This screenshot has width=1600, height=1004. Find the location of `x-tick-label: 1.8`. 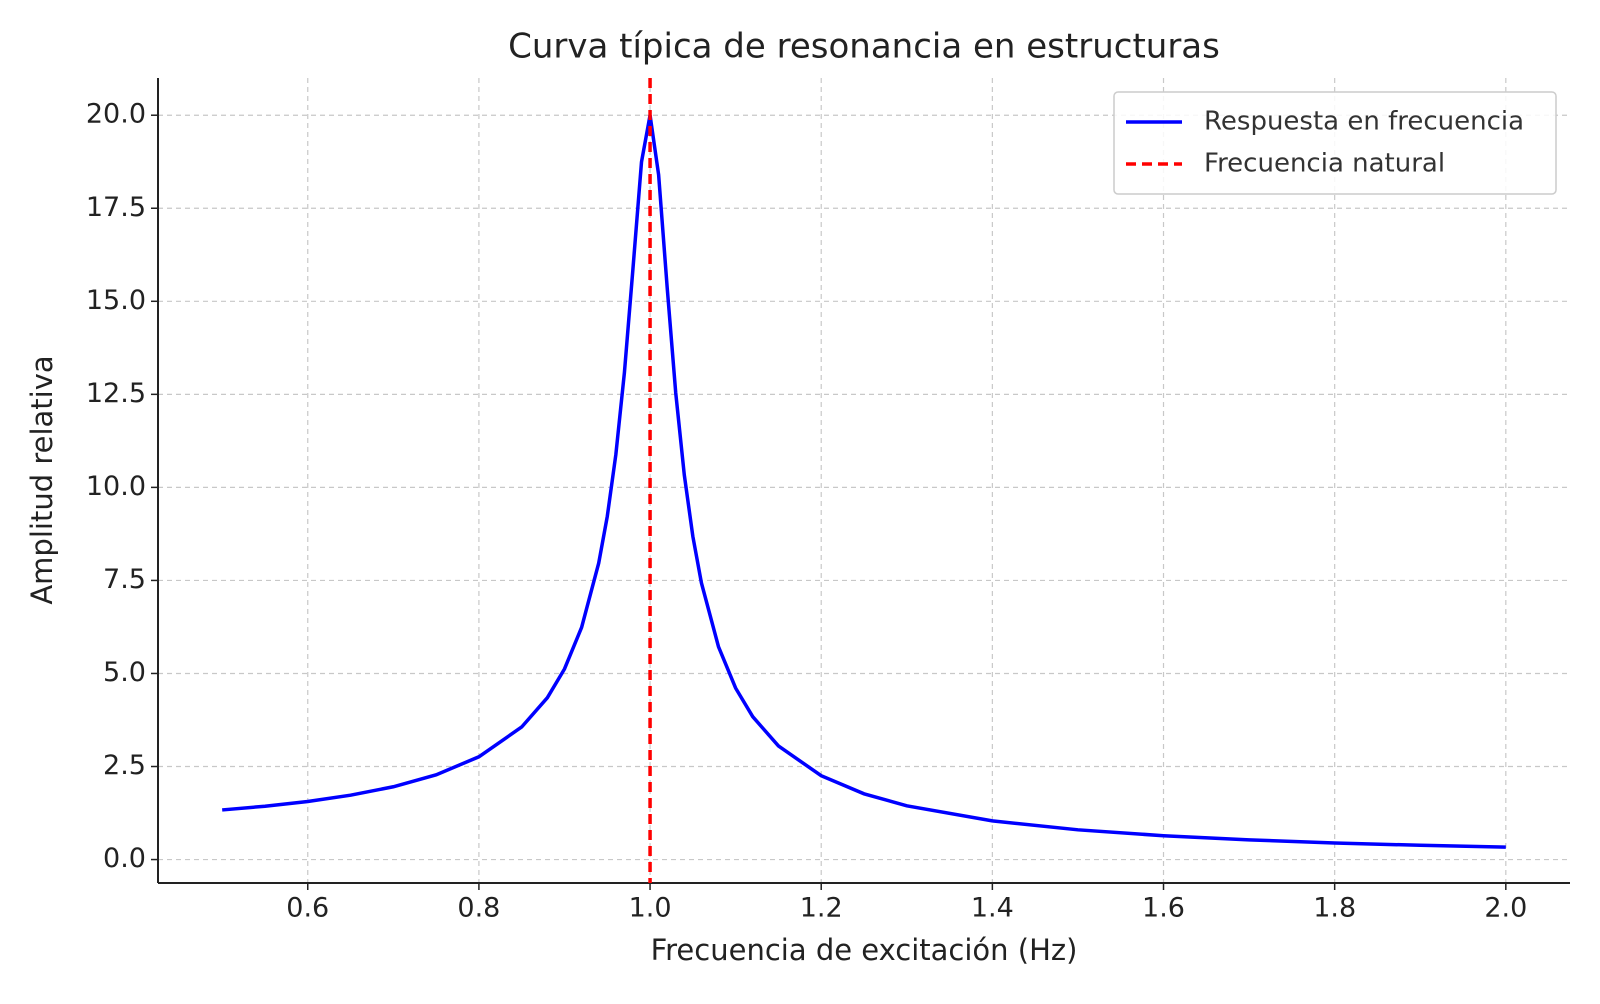

x-tick-label: 1.8 is located at coordinates (1334, 908).